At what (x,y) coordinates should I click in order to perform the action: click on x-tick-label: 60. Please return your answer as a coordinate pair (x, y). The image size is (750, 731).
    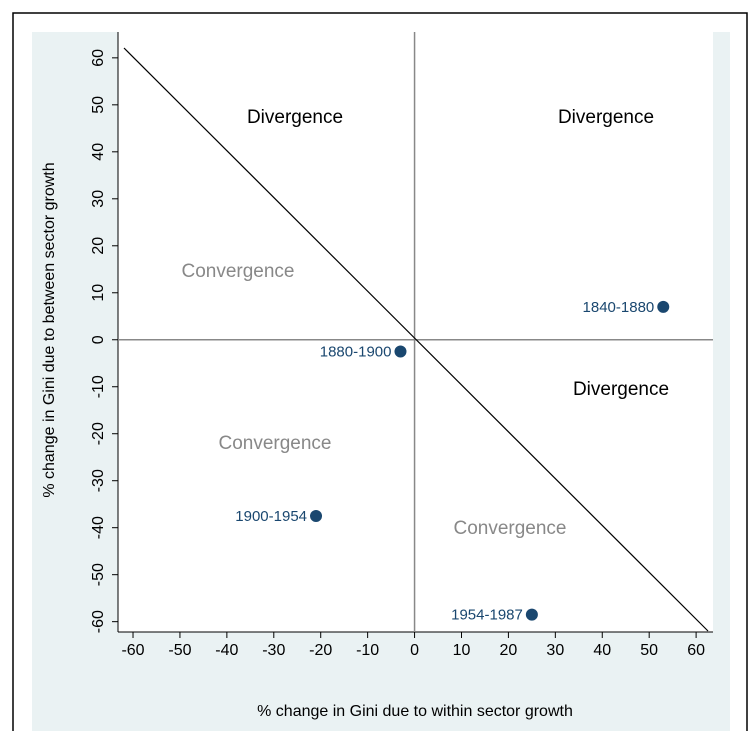
    Looking at the image, I should click on (696, 650).